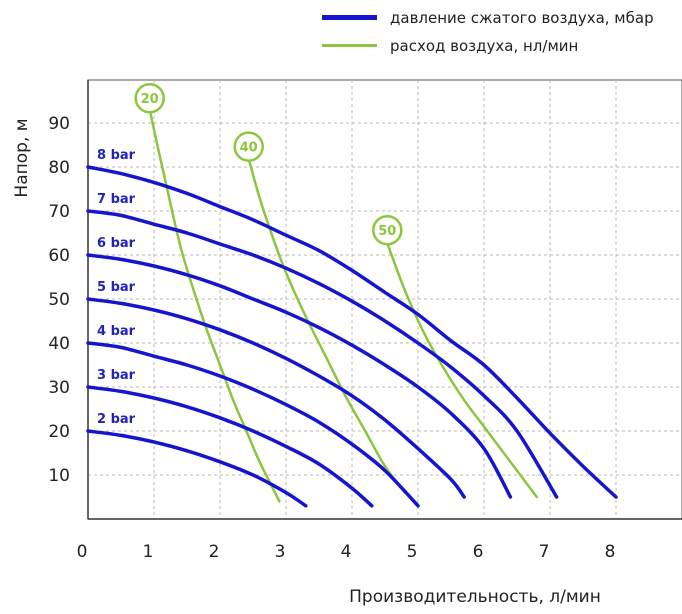 This screenshot has width=682, height=614. What do you see at coordinates (148, 552) in the screenshot?
I see `x-tick-label: 1` at bounding box center [148, 552].